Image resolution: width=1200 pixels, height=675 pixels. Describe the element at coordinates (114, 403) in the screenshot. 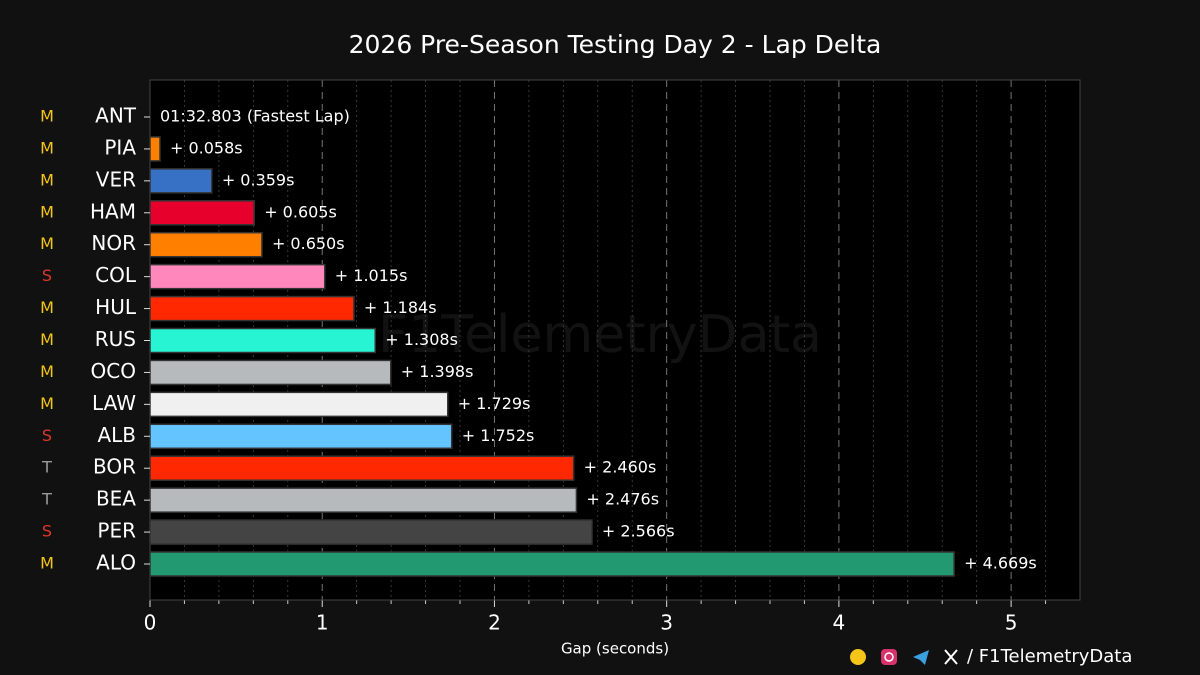

I see `y-tick-label: LAW` at that location.